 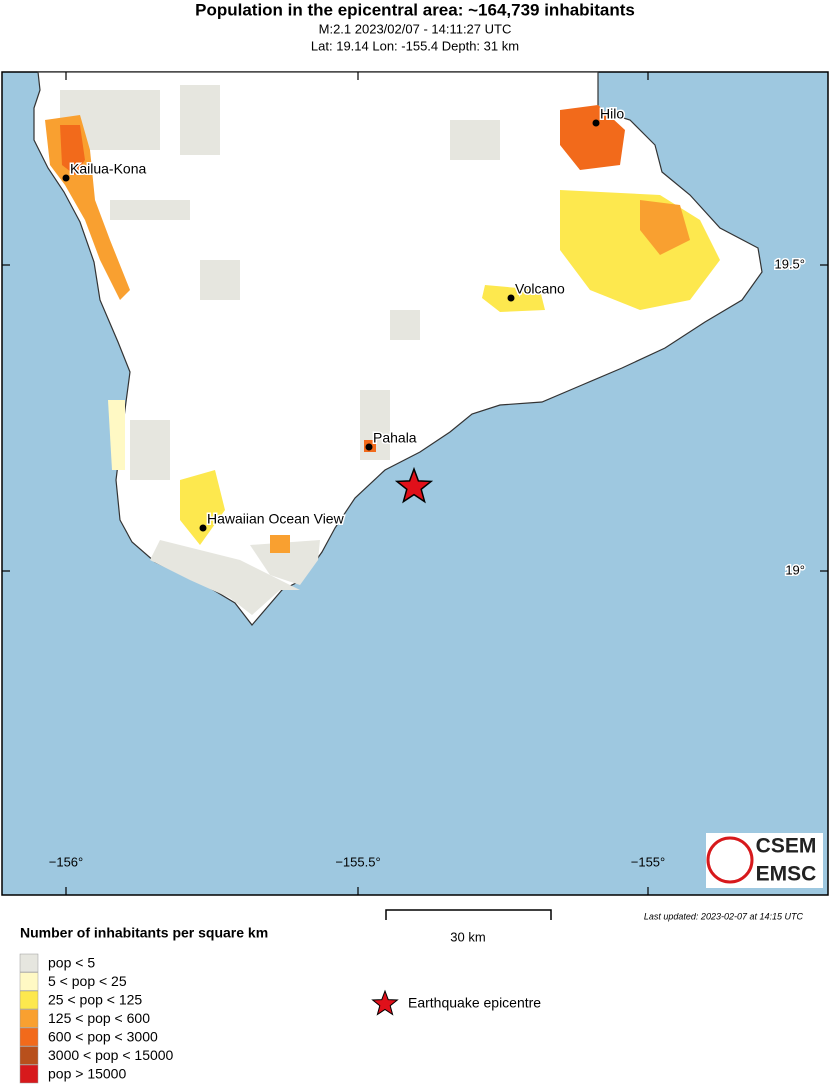 What do you see at coordinates (95, 1000) in the screenshot?
I see `legend-label: 25 < pop < 125` at bounding box center [95, 1000].